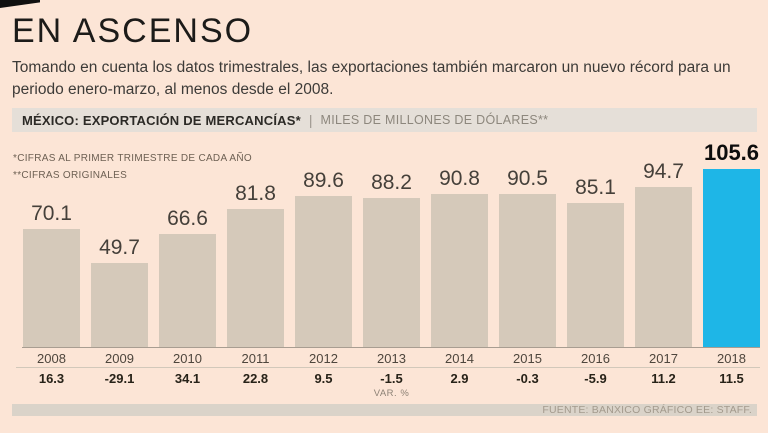  What do you see at coordinates (459, 178) in the screenshot?
I see `bar-value-label: 90.8` at bounding box center [459, 178].